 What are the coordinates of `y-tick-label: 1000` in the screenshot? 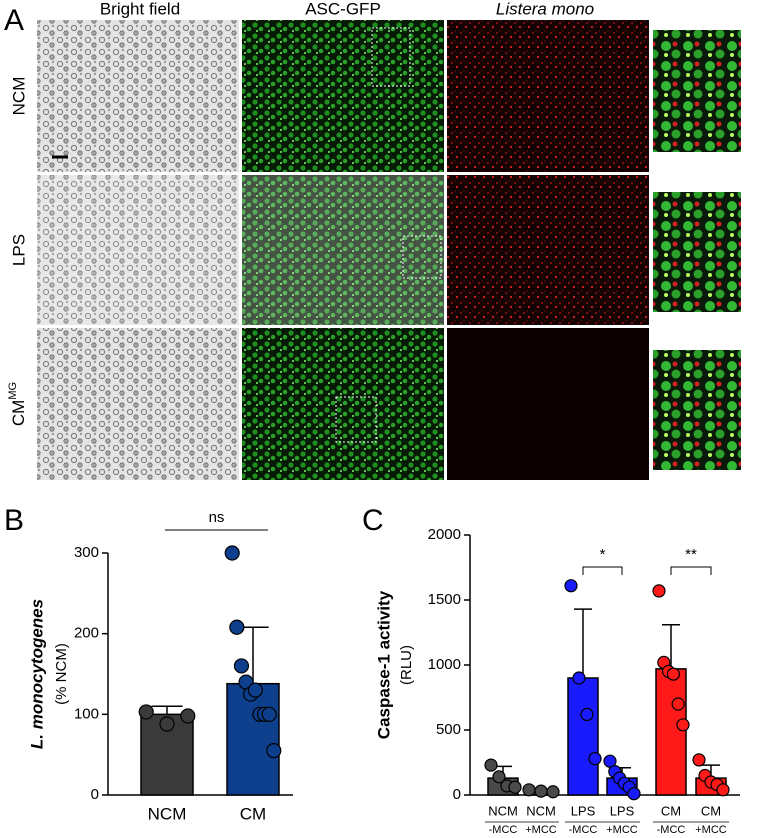 It's located at (444, 664).